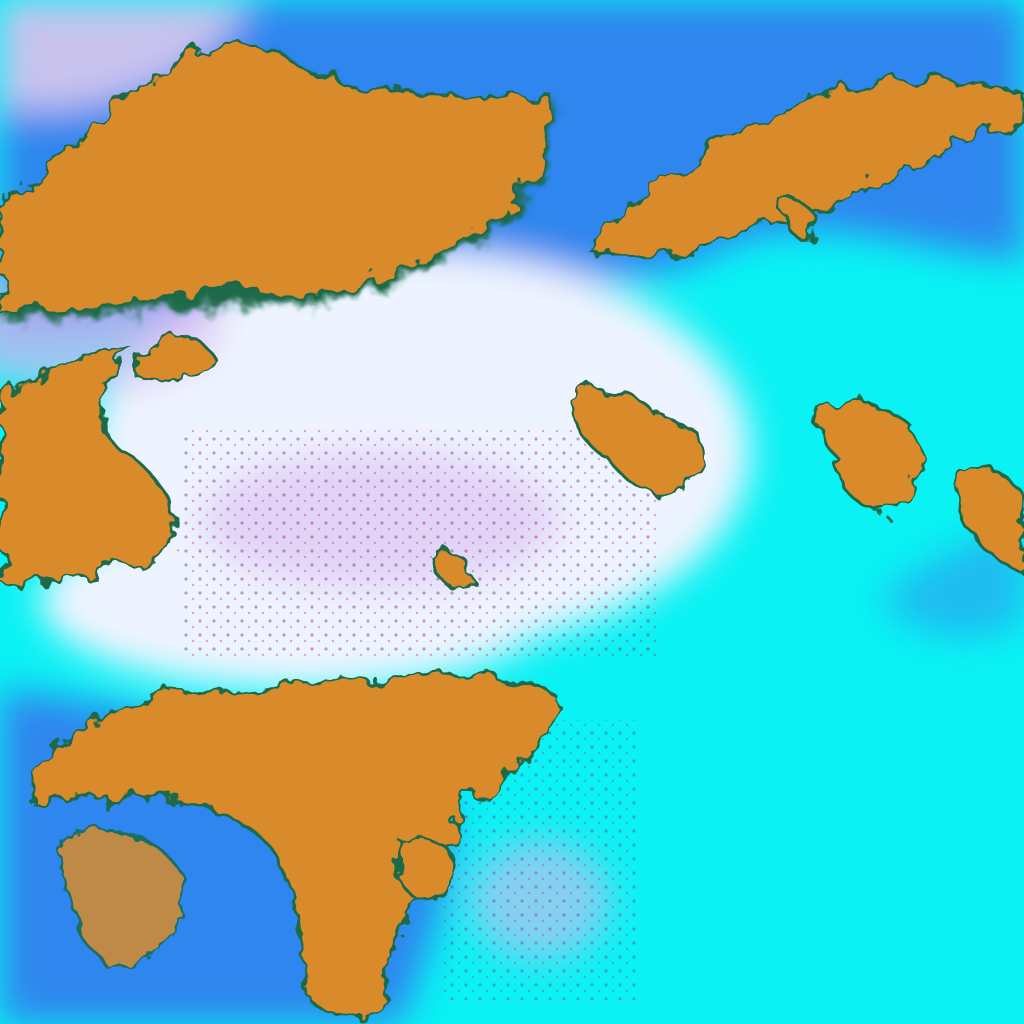 The width and height of the screenshot is (1024, 1024). What do you see at coordinates (122, 900) in the screenshot?
I see `land-south-west` at bounding box center [122, 900].